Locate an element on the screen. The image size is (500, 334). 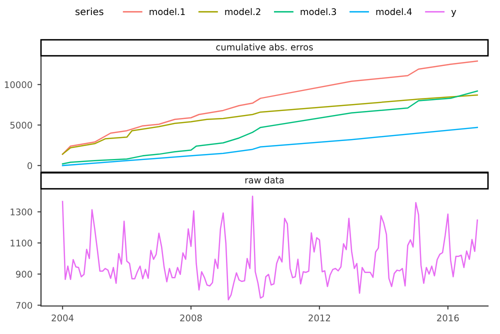
chart-title: cumulative abs. erros is located at coordinates (264, 46).